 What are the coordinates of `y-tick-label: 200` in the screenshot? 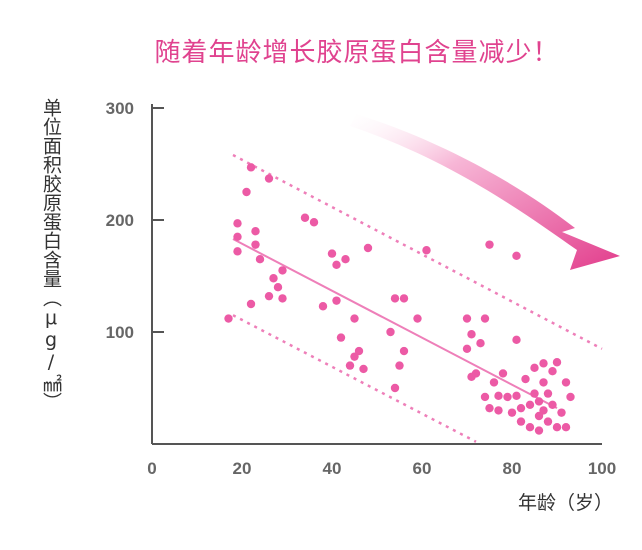 It's located at (120, 220).